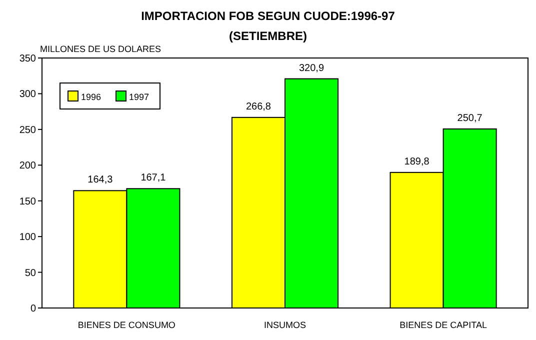 The image size is (536, 340). What do you see at coordinates (268, 36) in the screenshot?
I see `chart-subtitle: (SETIEMBRE)` at bounding box center [268, 36].